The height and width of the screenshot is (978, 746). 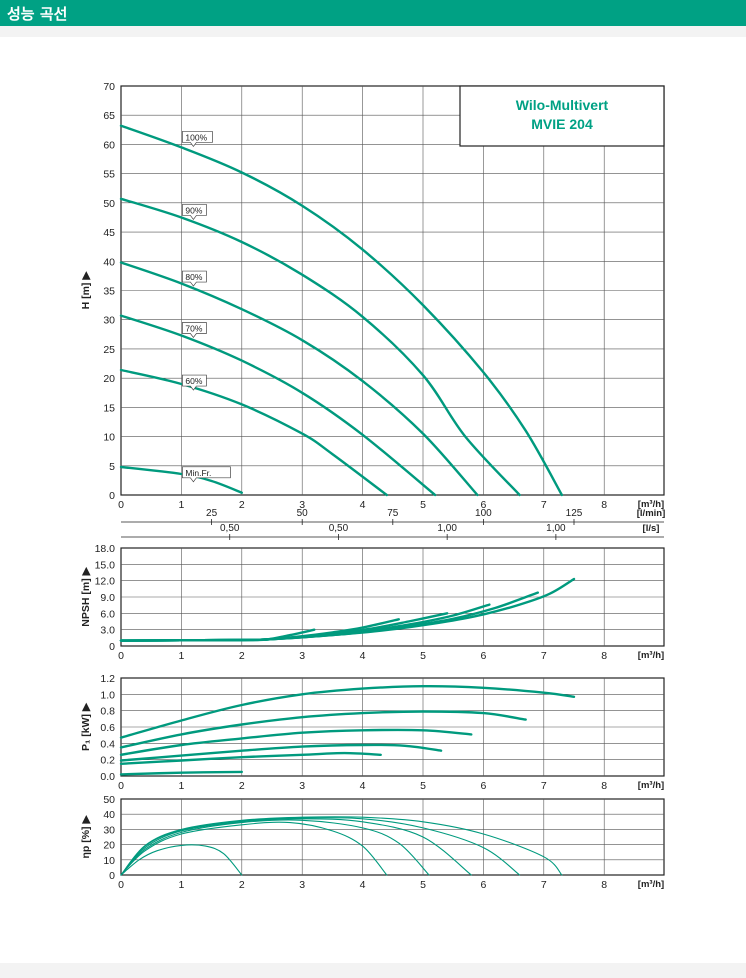 I want to click on l-min-tick-label: 125, so click(x=574, y=513).